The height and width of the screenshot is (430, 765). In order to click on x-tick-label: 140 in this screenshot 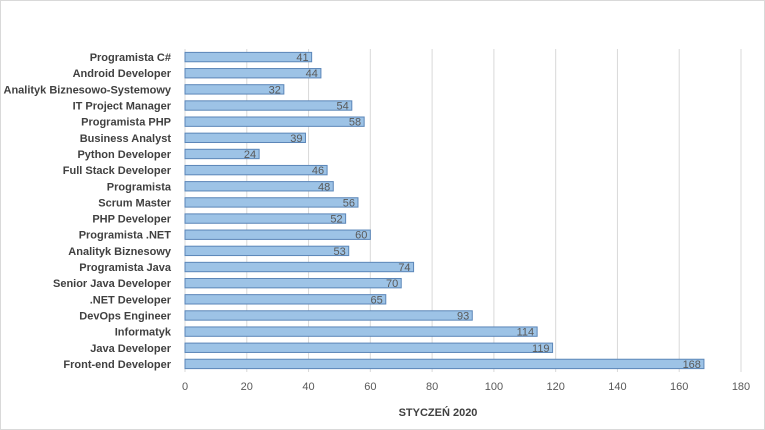, I will do `click(617, 387)`.